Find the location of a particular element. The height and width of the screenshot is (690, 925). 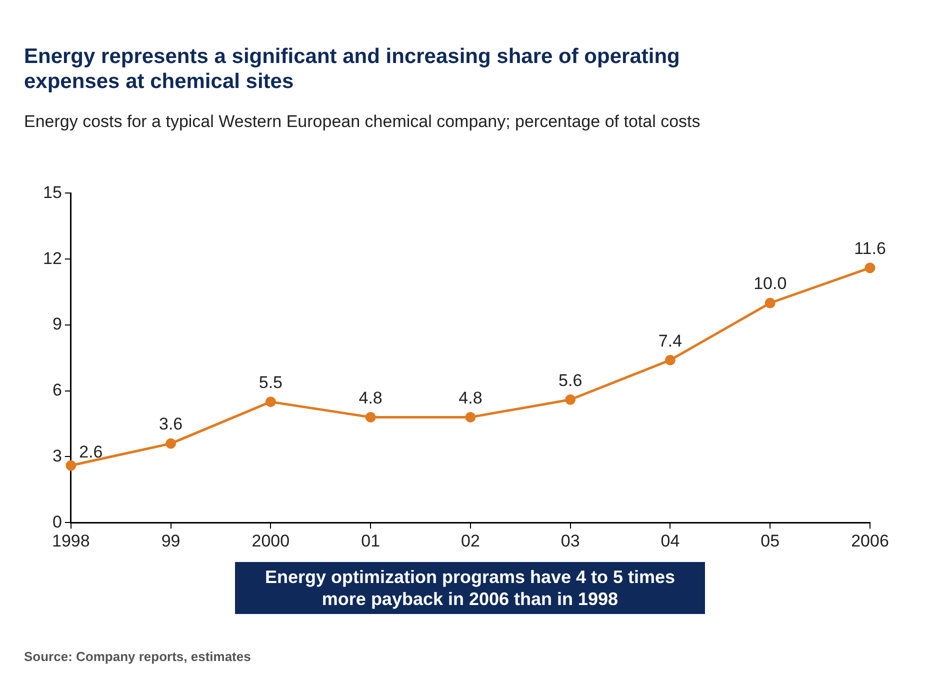

x-tick-label: 99 is located at coordinates (170, 540).